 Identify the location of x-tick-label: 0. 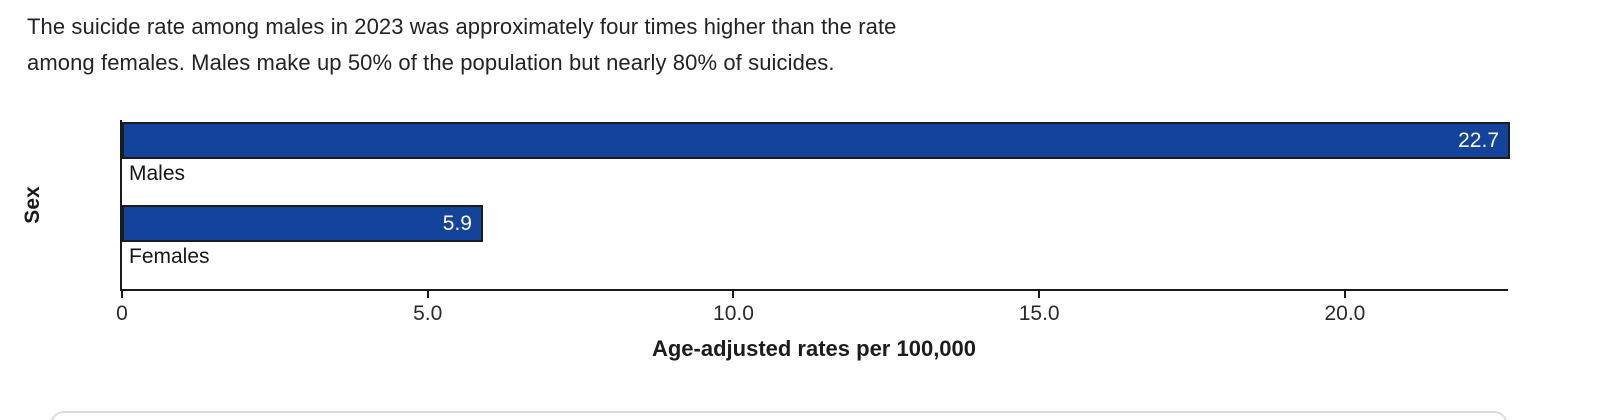
(122, 313).